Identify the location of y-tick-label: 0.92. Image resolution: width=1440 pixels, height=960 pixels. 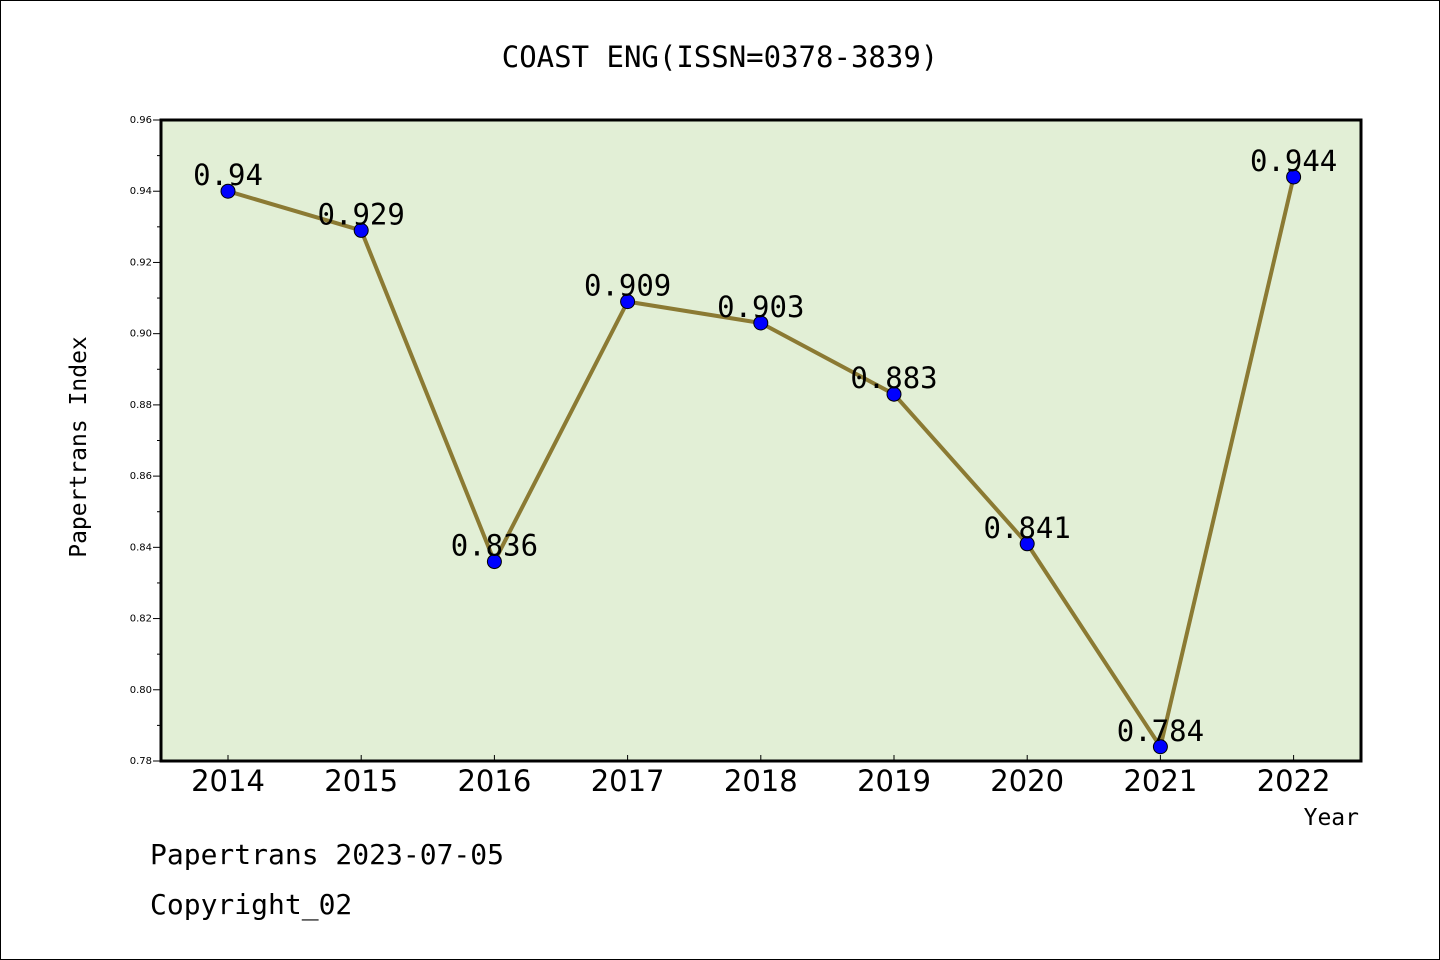
(141, 262).